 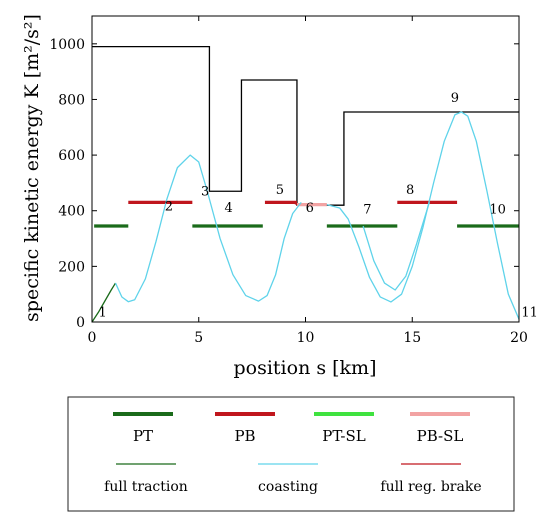 I want to click on x-tick-label: 5, so click(x=198, y=338).